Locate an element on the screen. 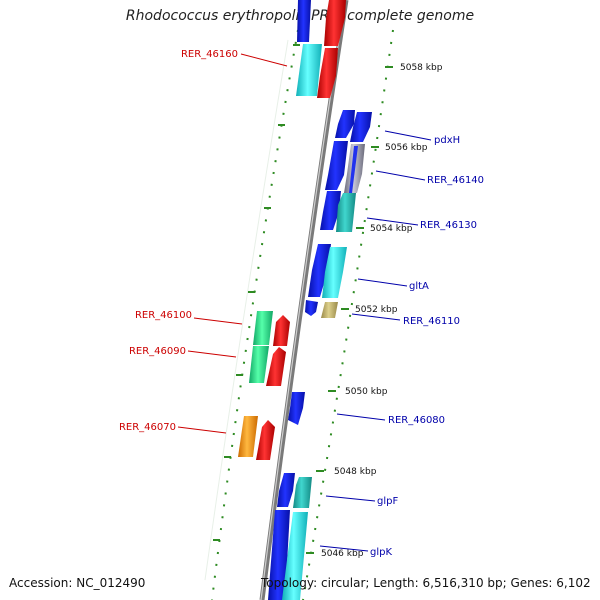 Image resolution: width=600 pixels, height=600 pixels. gene-RER_46140-feature is located at coordinates (345, 167).